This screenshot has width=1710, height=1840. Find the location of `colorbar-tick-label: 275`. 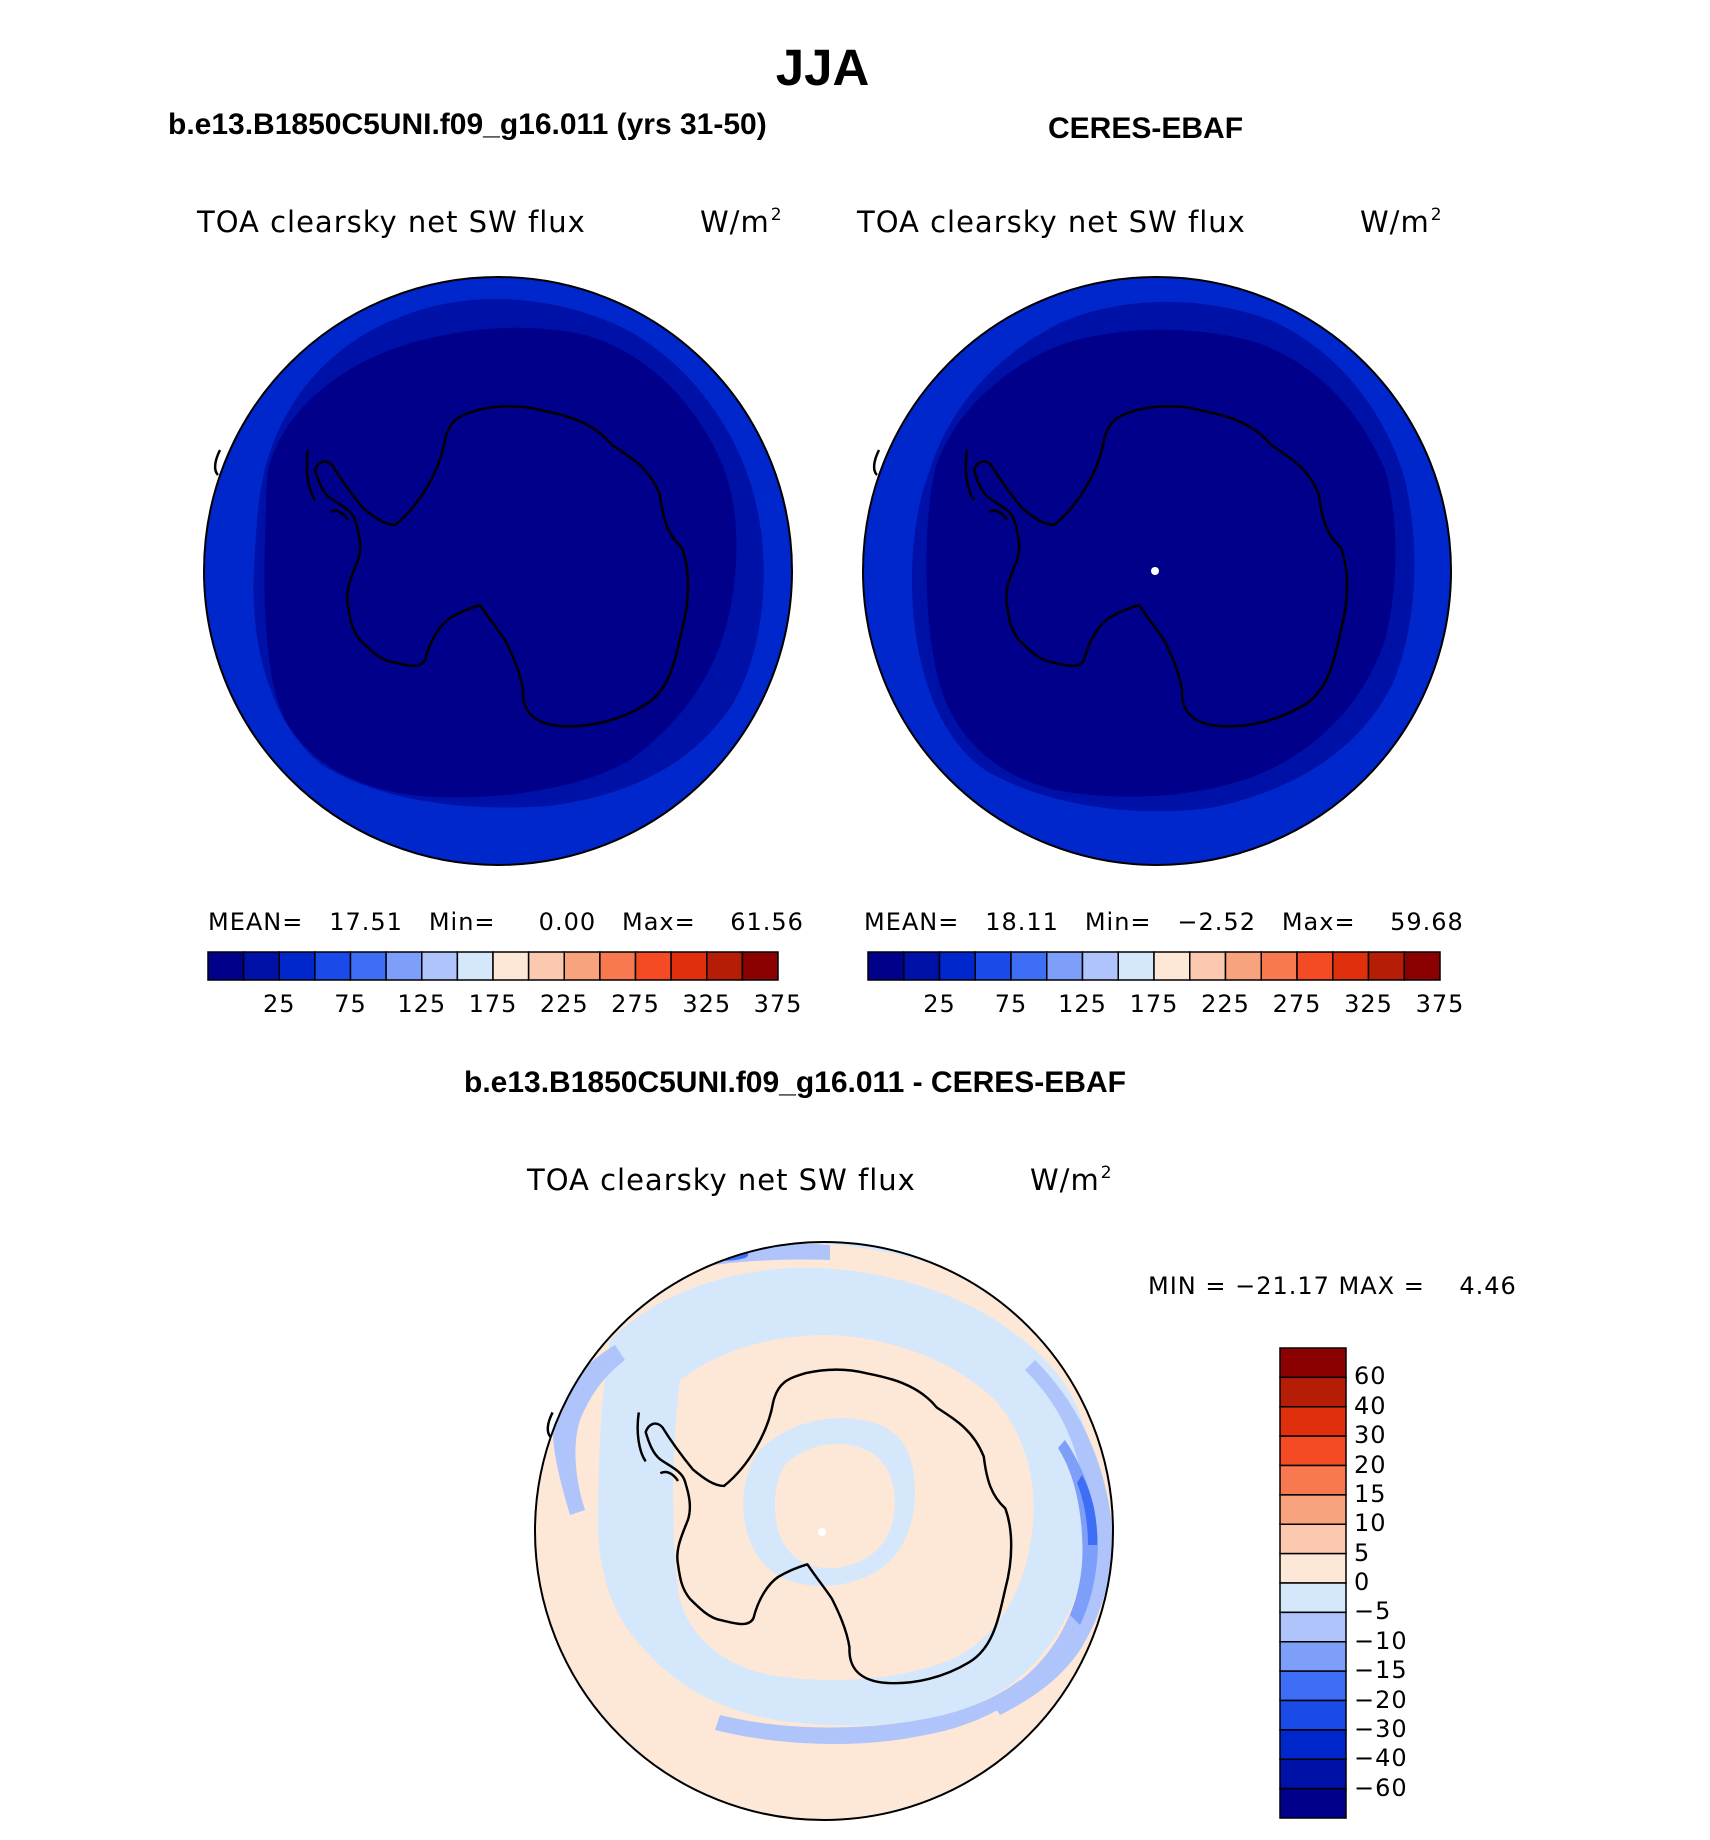

colorbar-tick-label: 275 is located at coordinates (635, 1004).